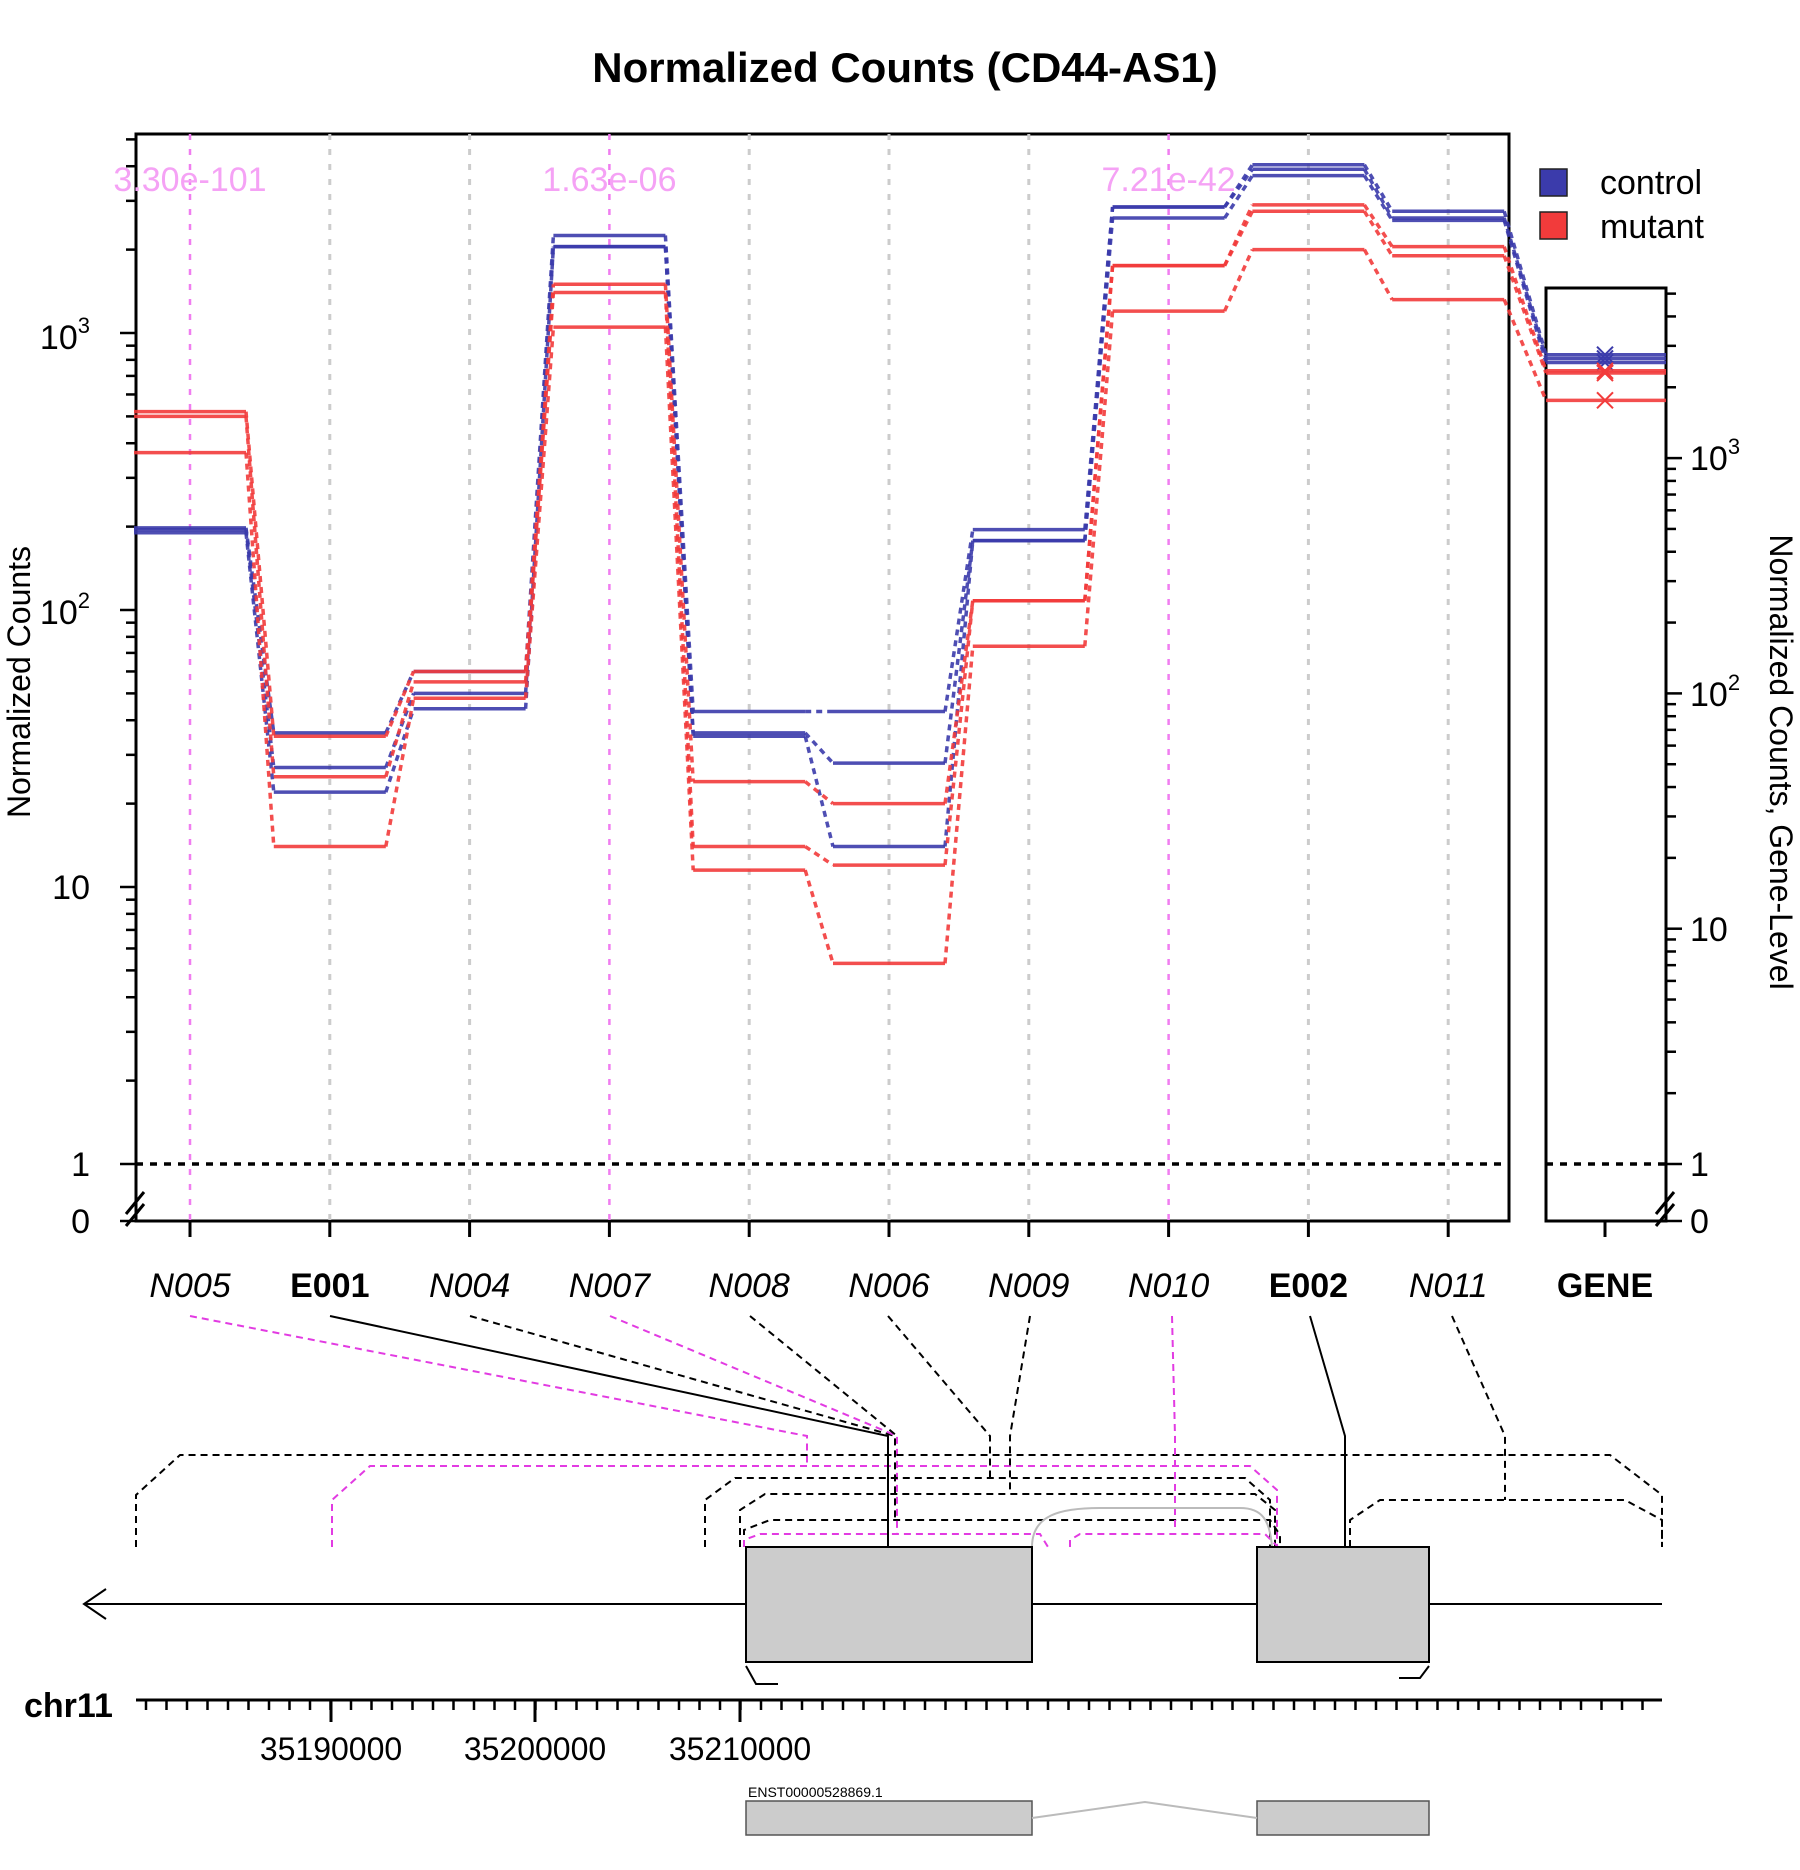 This screenshot has height=1870, width=1800. I want to click on gene-level-layer, so click(1606, 378).